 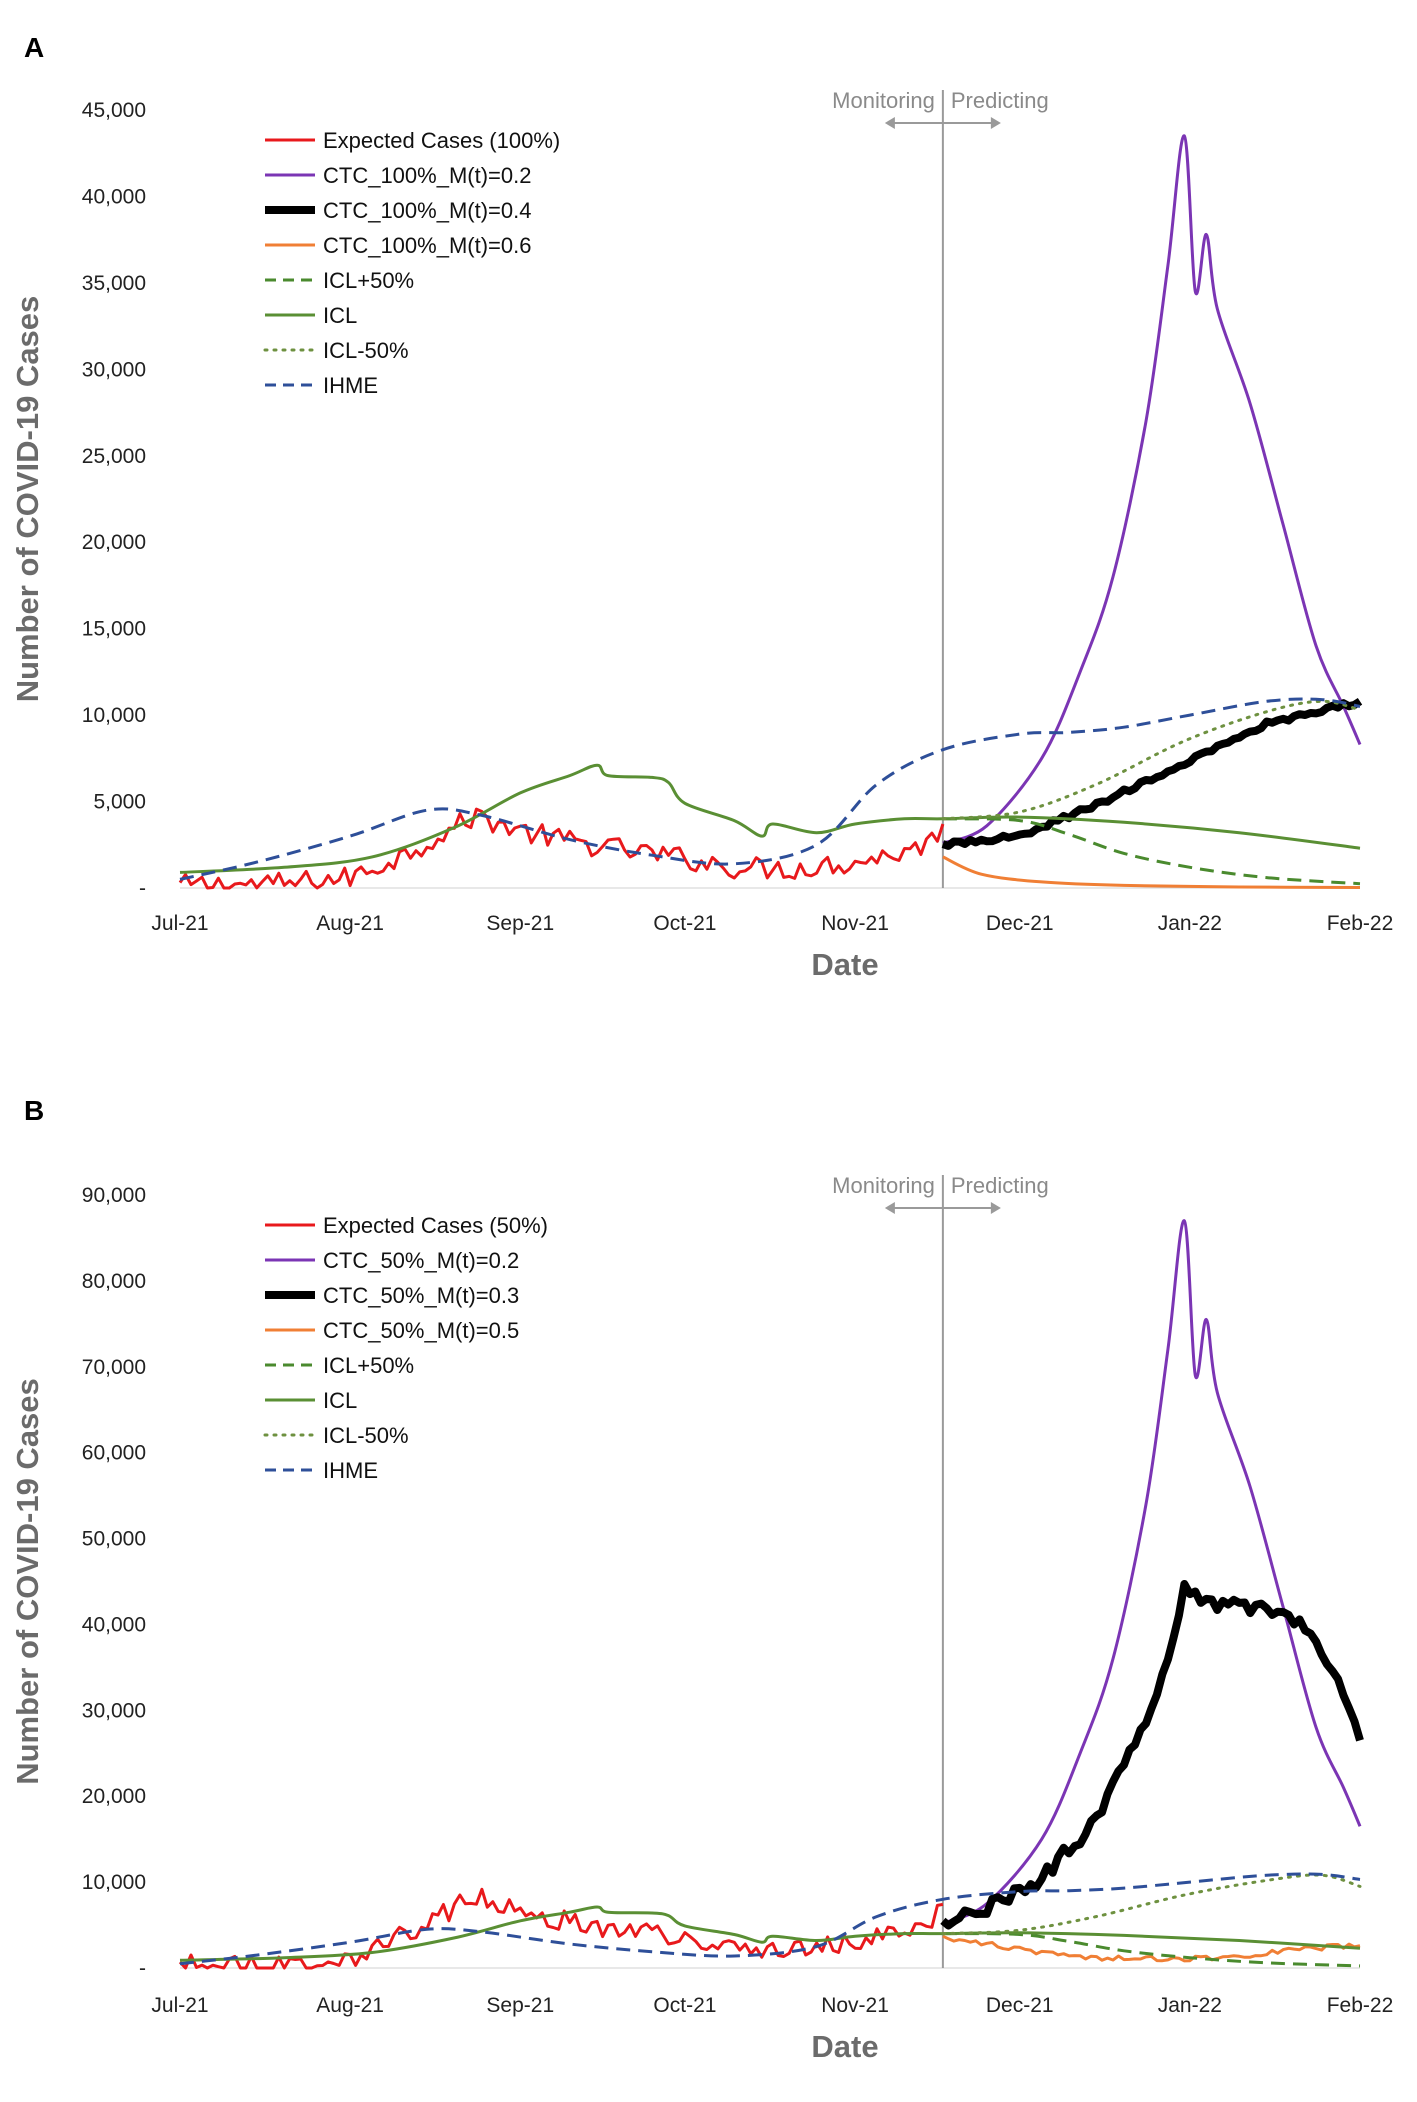 I want to click on y-tick-label: 5,000, so click(x=119, y=802).